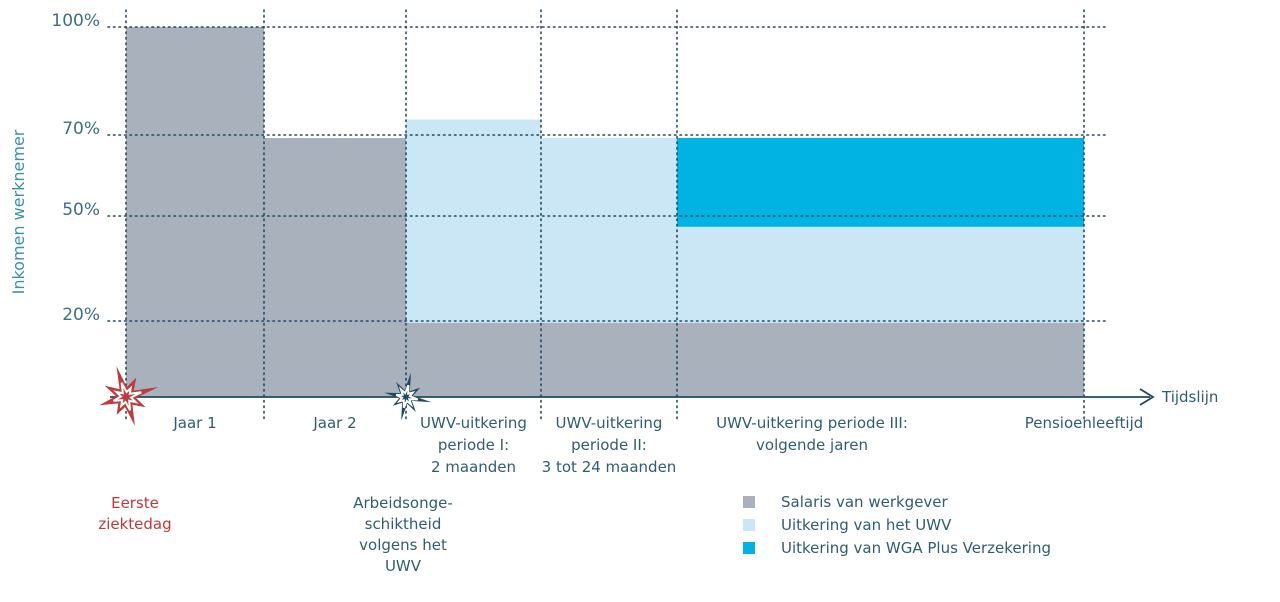 This screenshot has height=602, width=1280. Describe the element at coordinates (1147, 397) in the screenshot. I see `x-axis-arrow-icon` at that location.